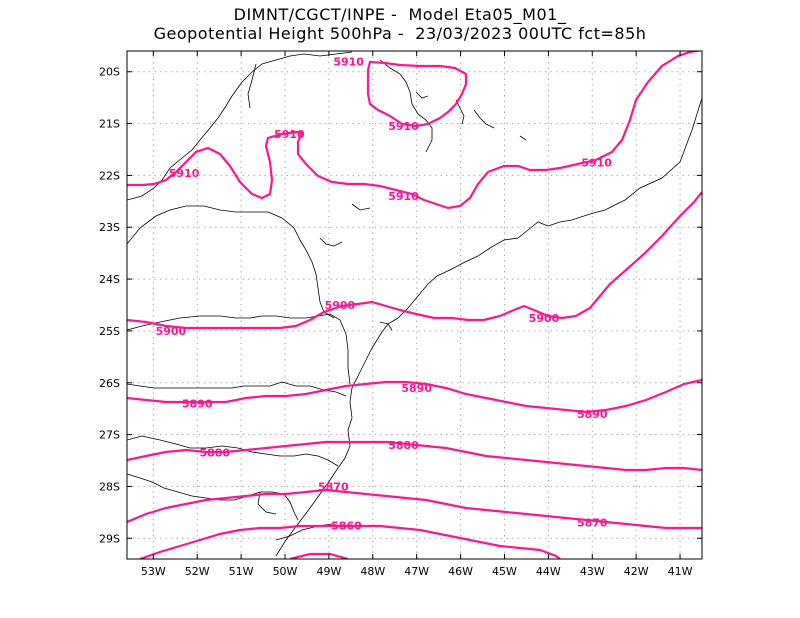  I want to click on lat-tick-label: 23S, so click(109, 227).